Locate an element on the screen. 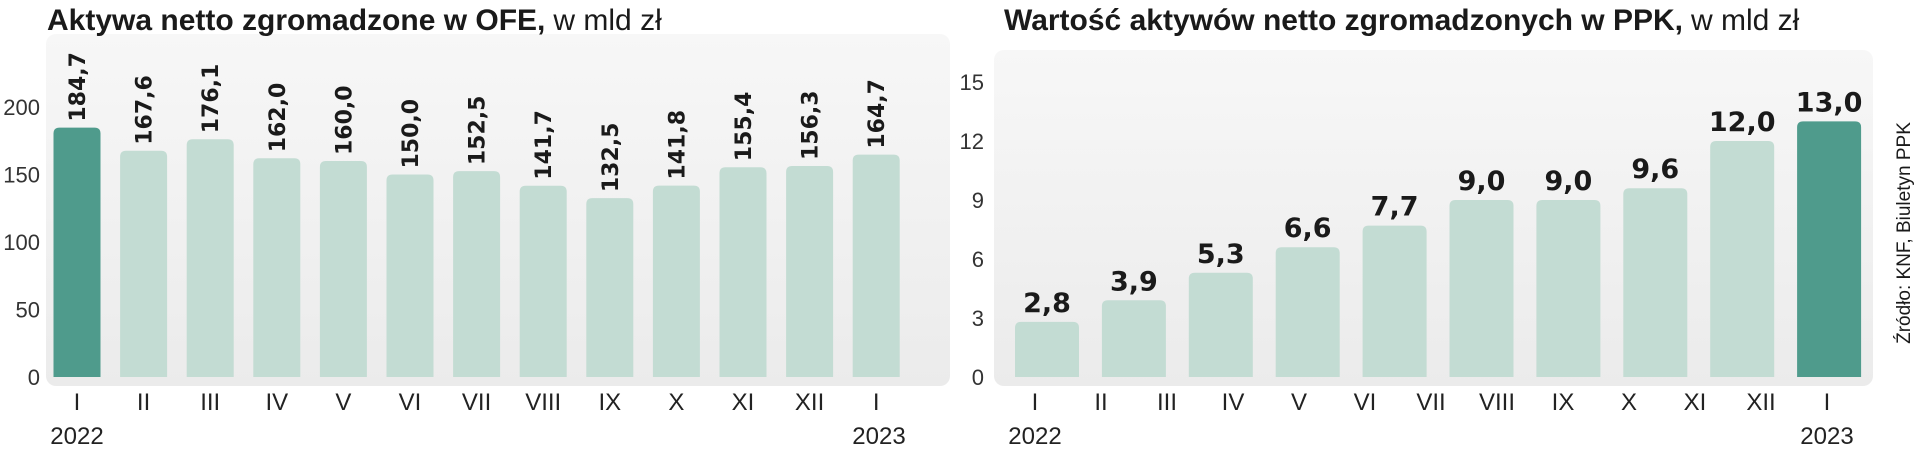 Image resolution: width=1920 pixels, height=456 pixels. chart-title: Aktywa netto zgromadzone w OFE, w mld zł is located at coordinates (354, 20).